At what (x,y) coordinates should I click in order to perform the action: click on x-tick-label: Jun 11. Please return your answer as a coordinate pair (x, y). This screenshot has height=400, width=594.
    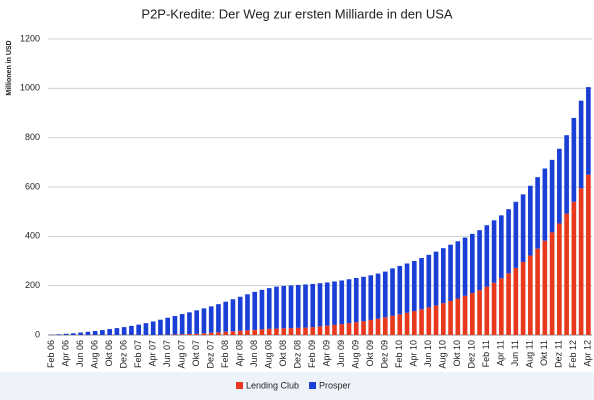
    Looking at the image, I should click on (515, 353).